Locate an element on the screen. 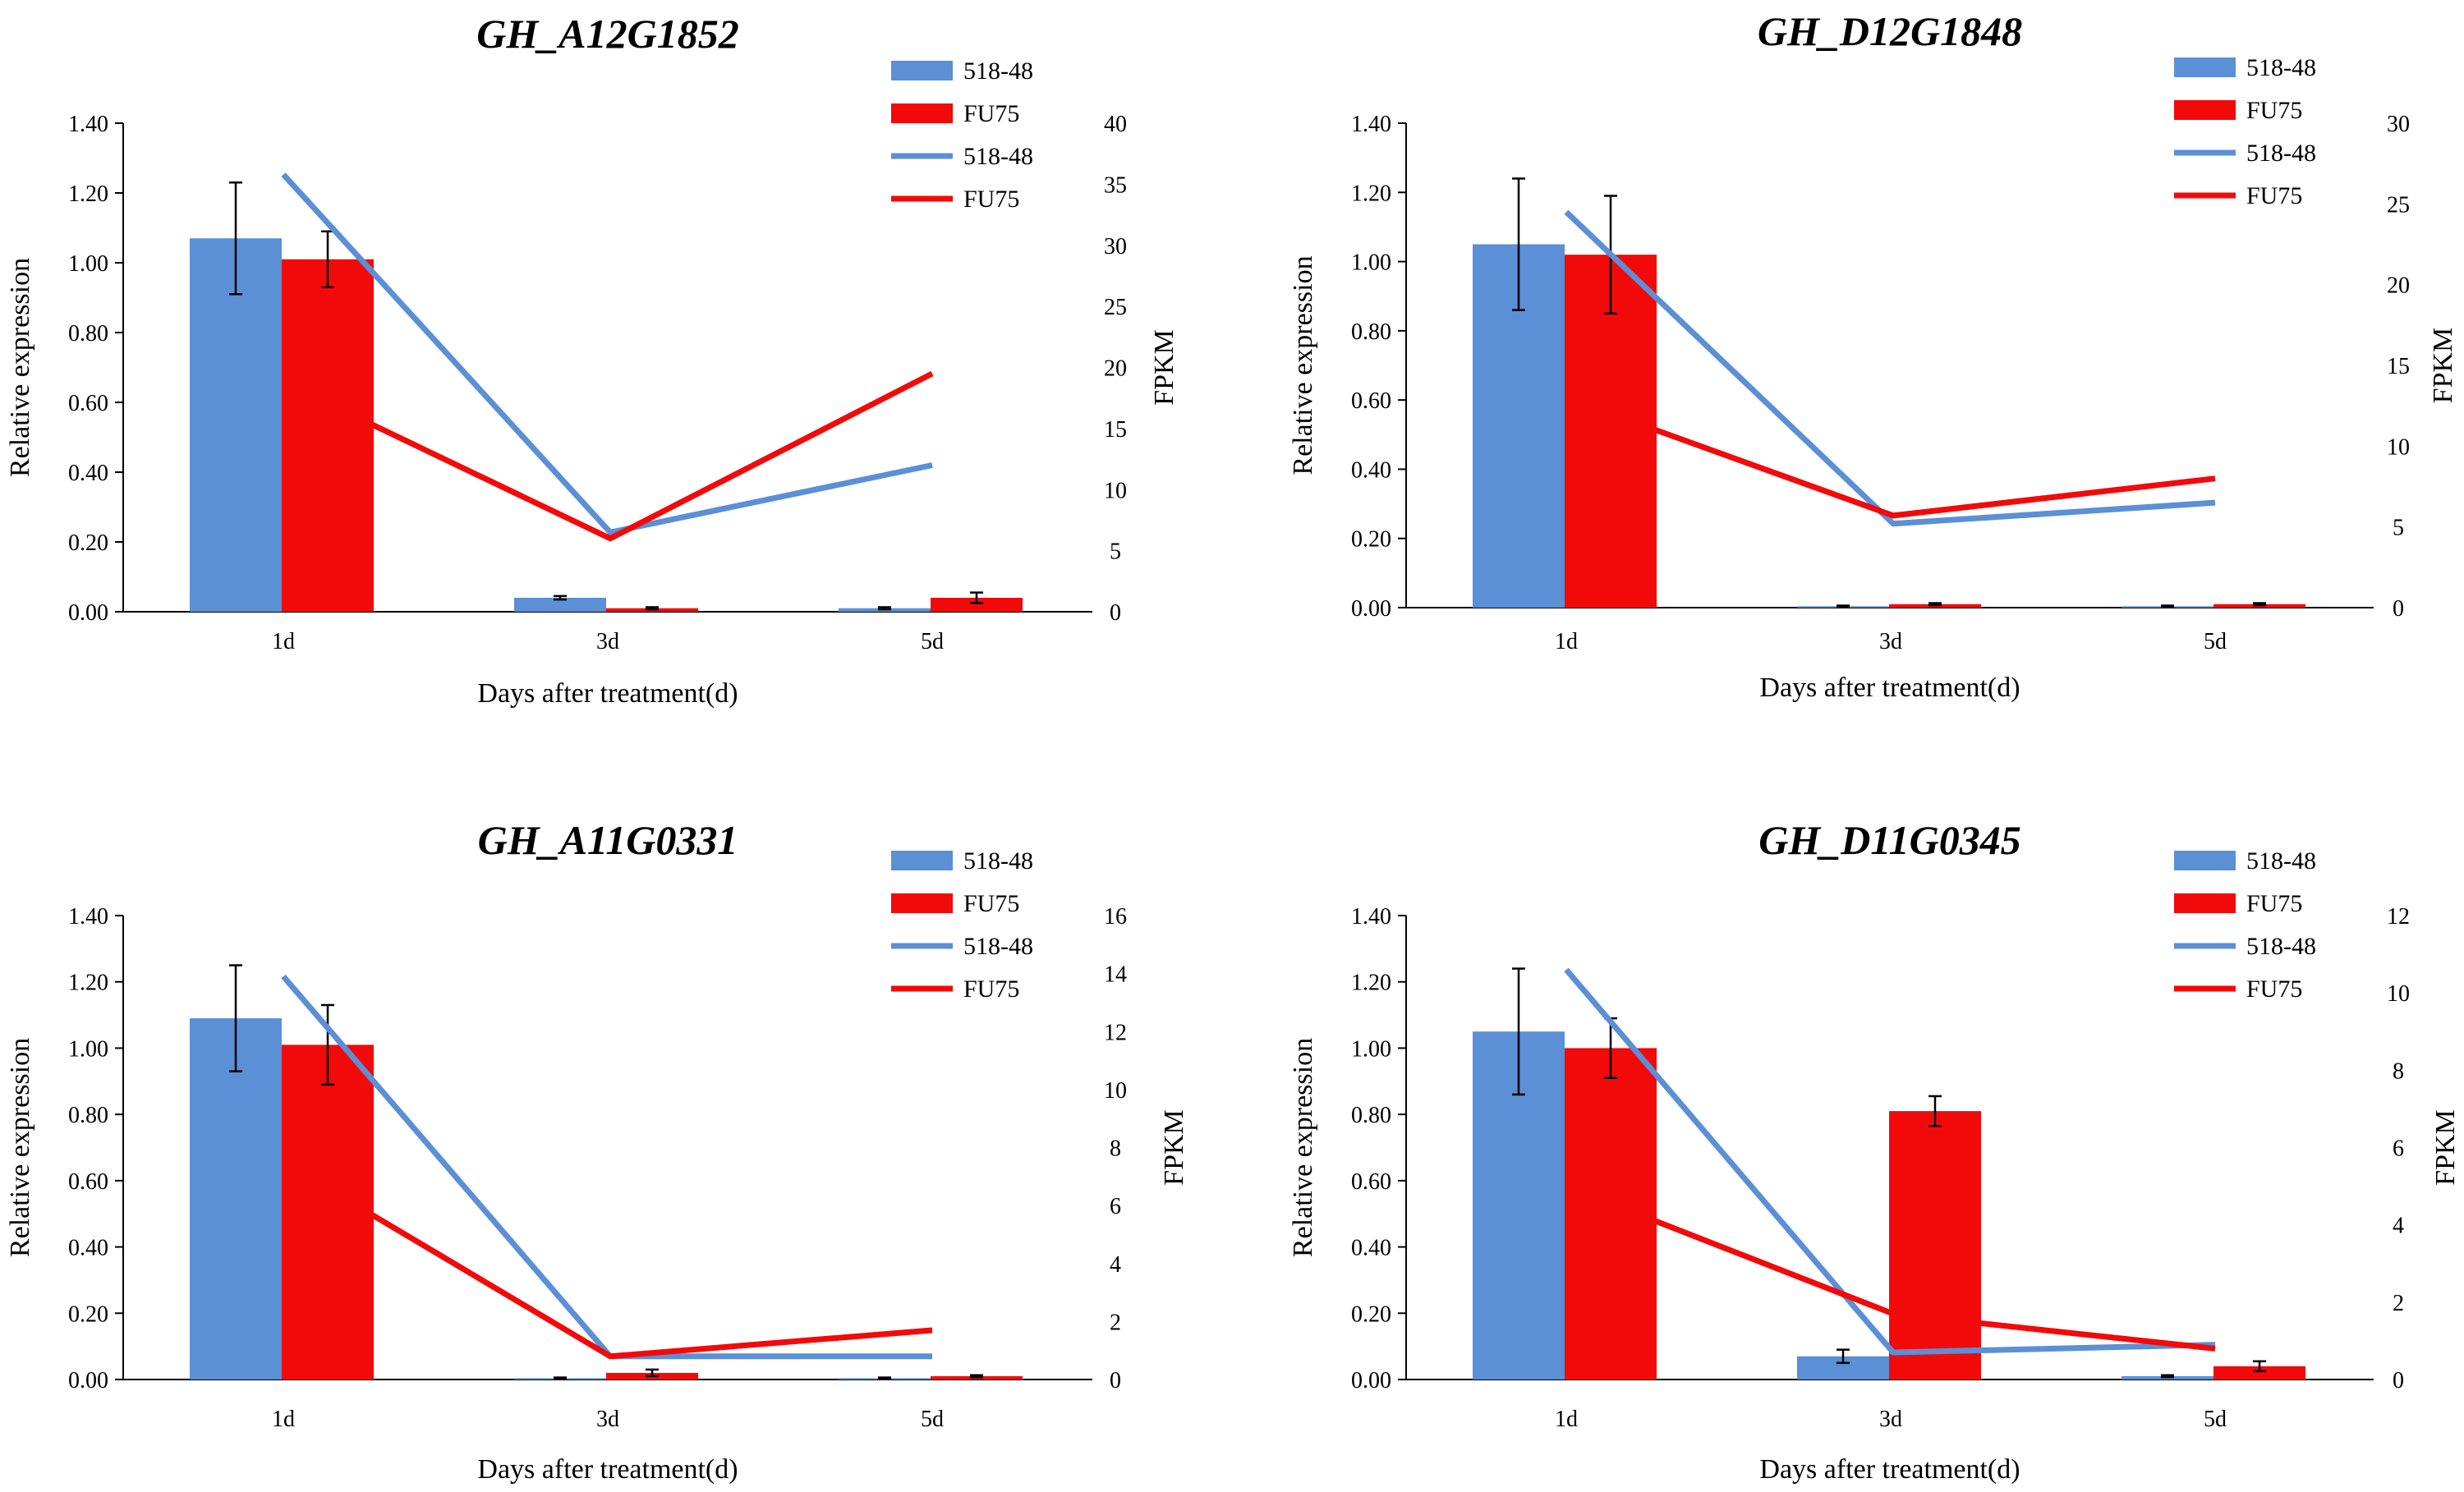  y2-tick-label: 5 is located at coordinates (1115, 552).